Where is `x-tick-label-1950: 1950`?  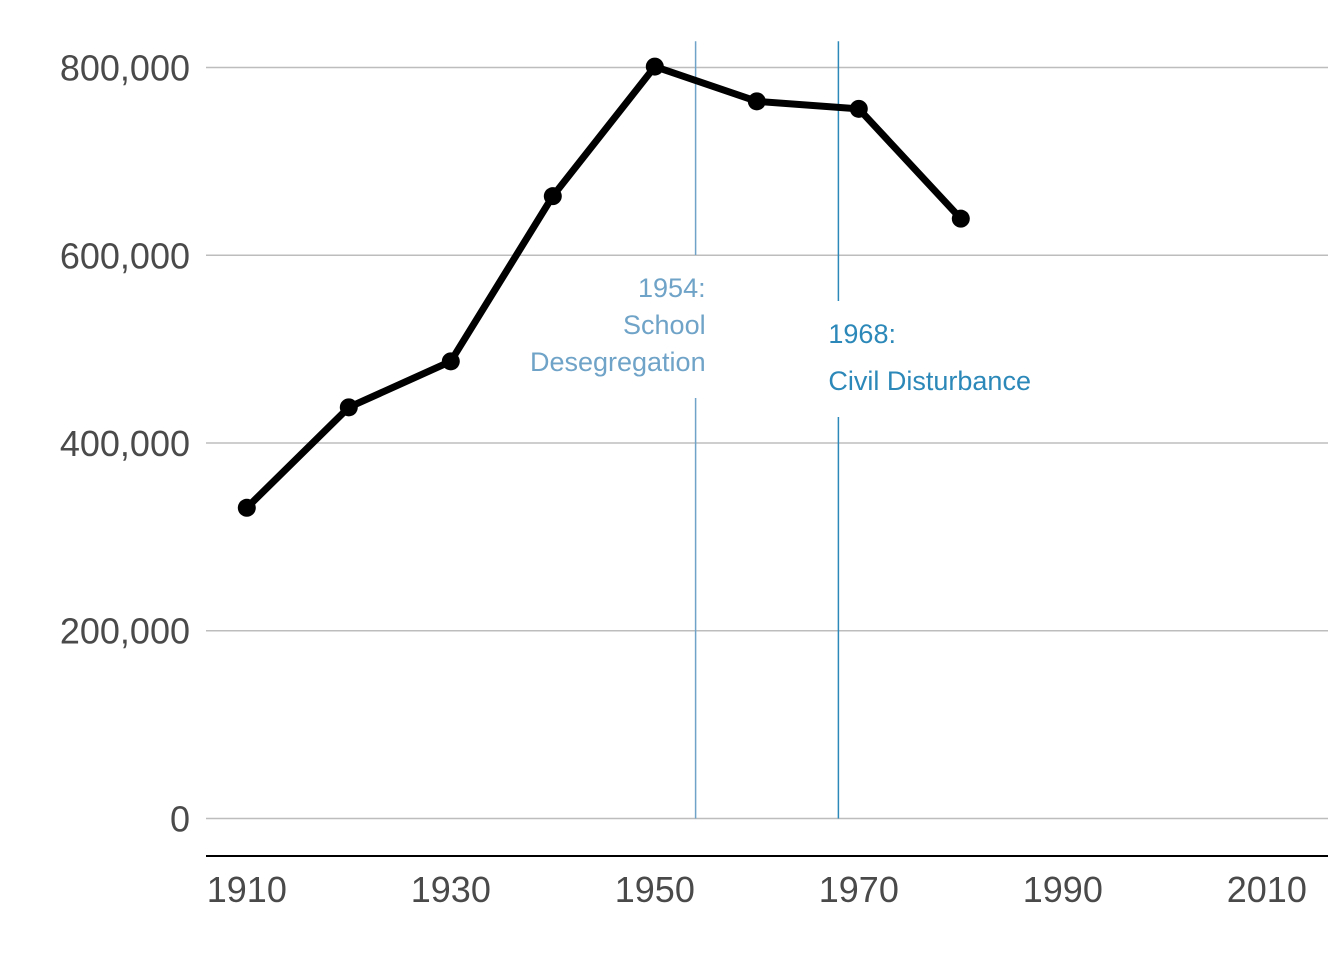 x-tick-label-1950: 1950 is located at coordinates (655, 889).